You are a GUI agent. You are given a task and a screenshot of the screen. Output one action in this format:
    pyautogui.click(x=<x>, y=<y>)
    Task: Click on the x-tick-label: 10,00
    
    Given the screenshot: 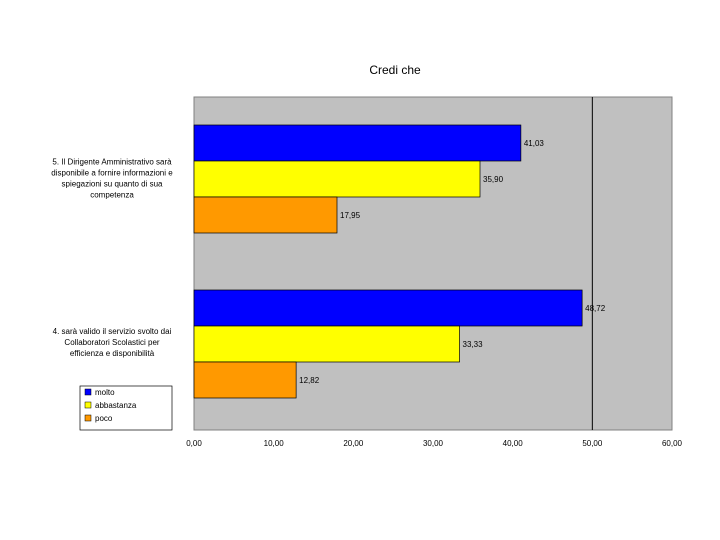 What is the action you would take?
    pyautogui.click(x=274, y=443)
    